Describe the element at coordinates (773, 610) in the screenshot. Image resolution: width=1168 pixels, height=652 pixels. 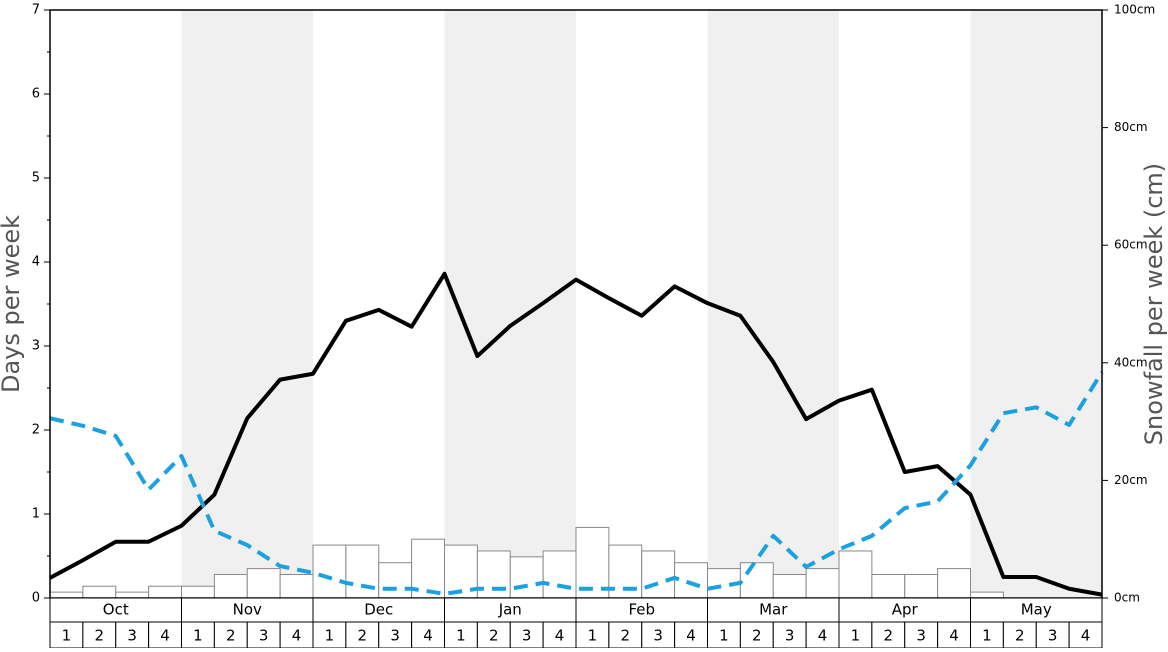
I see `month-label: Mar` at that location.